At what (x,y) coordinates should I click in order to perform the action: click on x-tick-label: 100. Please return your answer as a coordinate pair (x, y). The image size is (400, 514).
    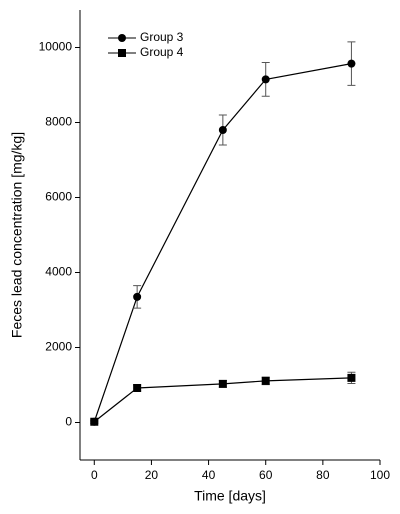
    Looking at the image, I should click on (380, 475).